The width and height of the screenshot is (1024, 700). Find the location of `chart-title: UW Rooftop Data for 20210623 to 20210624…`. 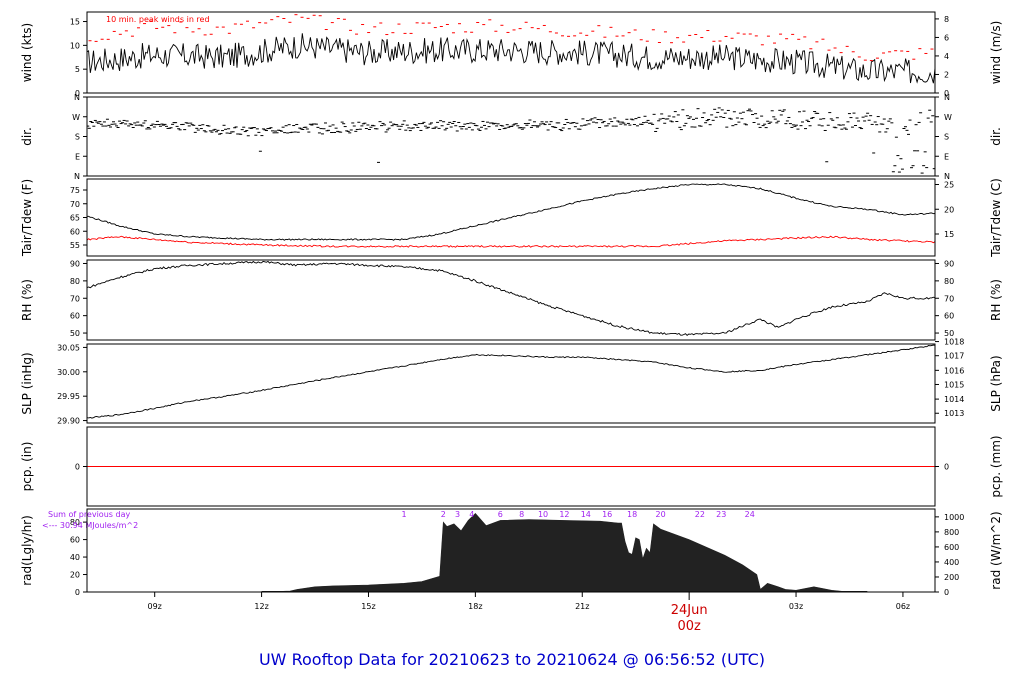

chart-title: UW Rooftop Data for 20210623 to 20210624… is located at coordinates (512, 659).